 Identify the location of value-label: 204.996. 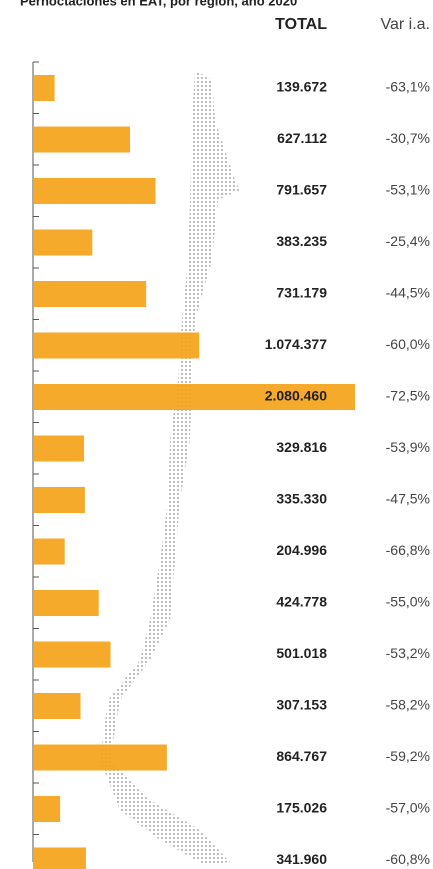
(301, 550).